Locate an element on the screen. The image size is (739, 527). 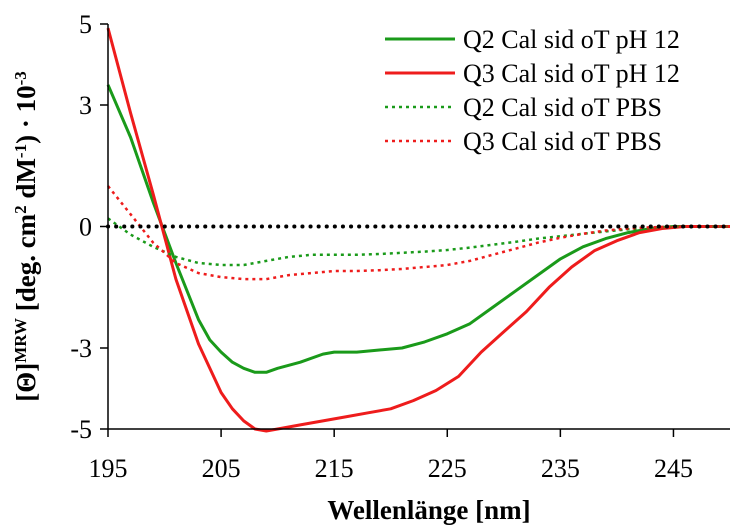
x-tick-label: 215 is located at coordinates (334, 468).